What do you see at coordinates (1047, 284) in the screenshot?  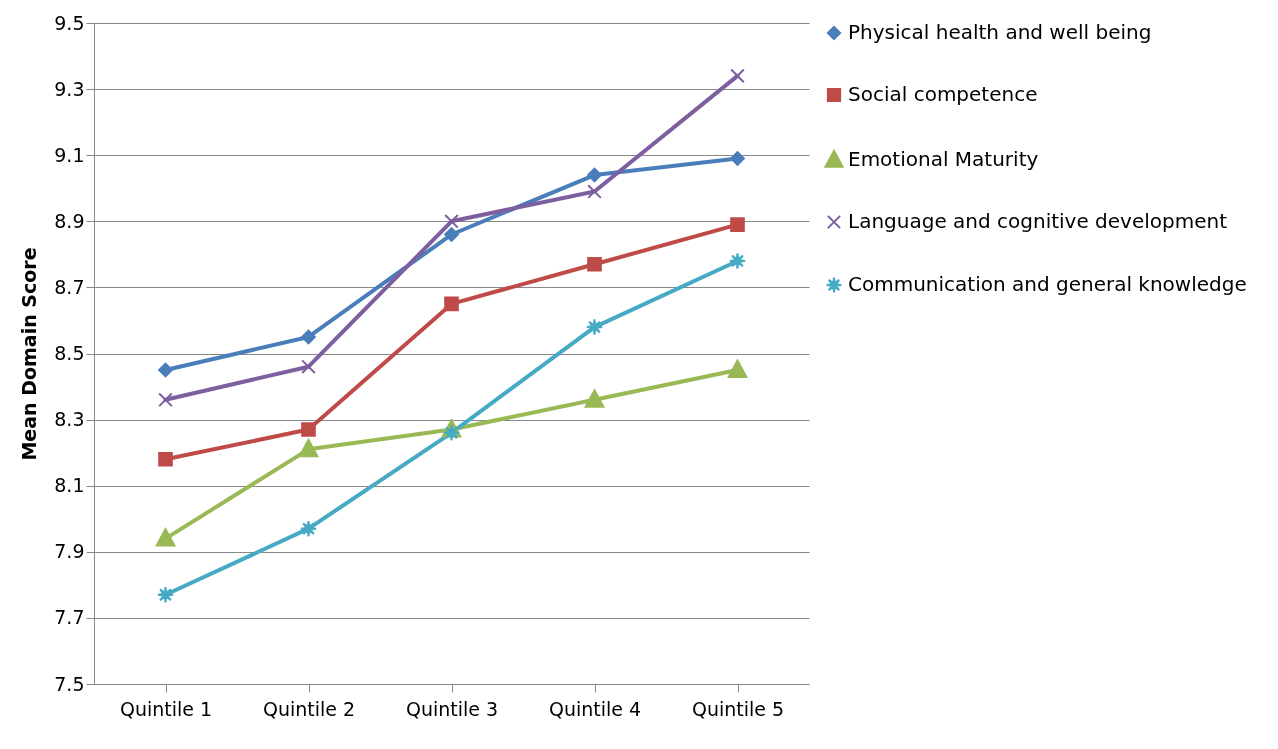 I see `legend-label: Communication and general knowledge` at bounding box center [1047, 284].